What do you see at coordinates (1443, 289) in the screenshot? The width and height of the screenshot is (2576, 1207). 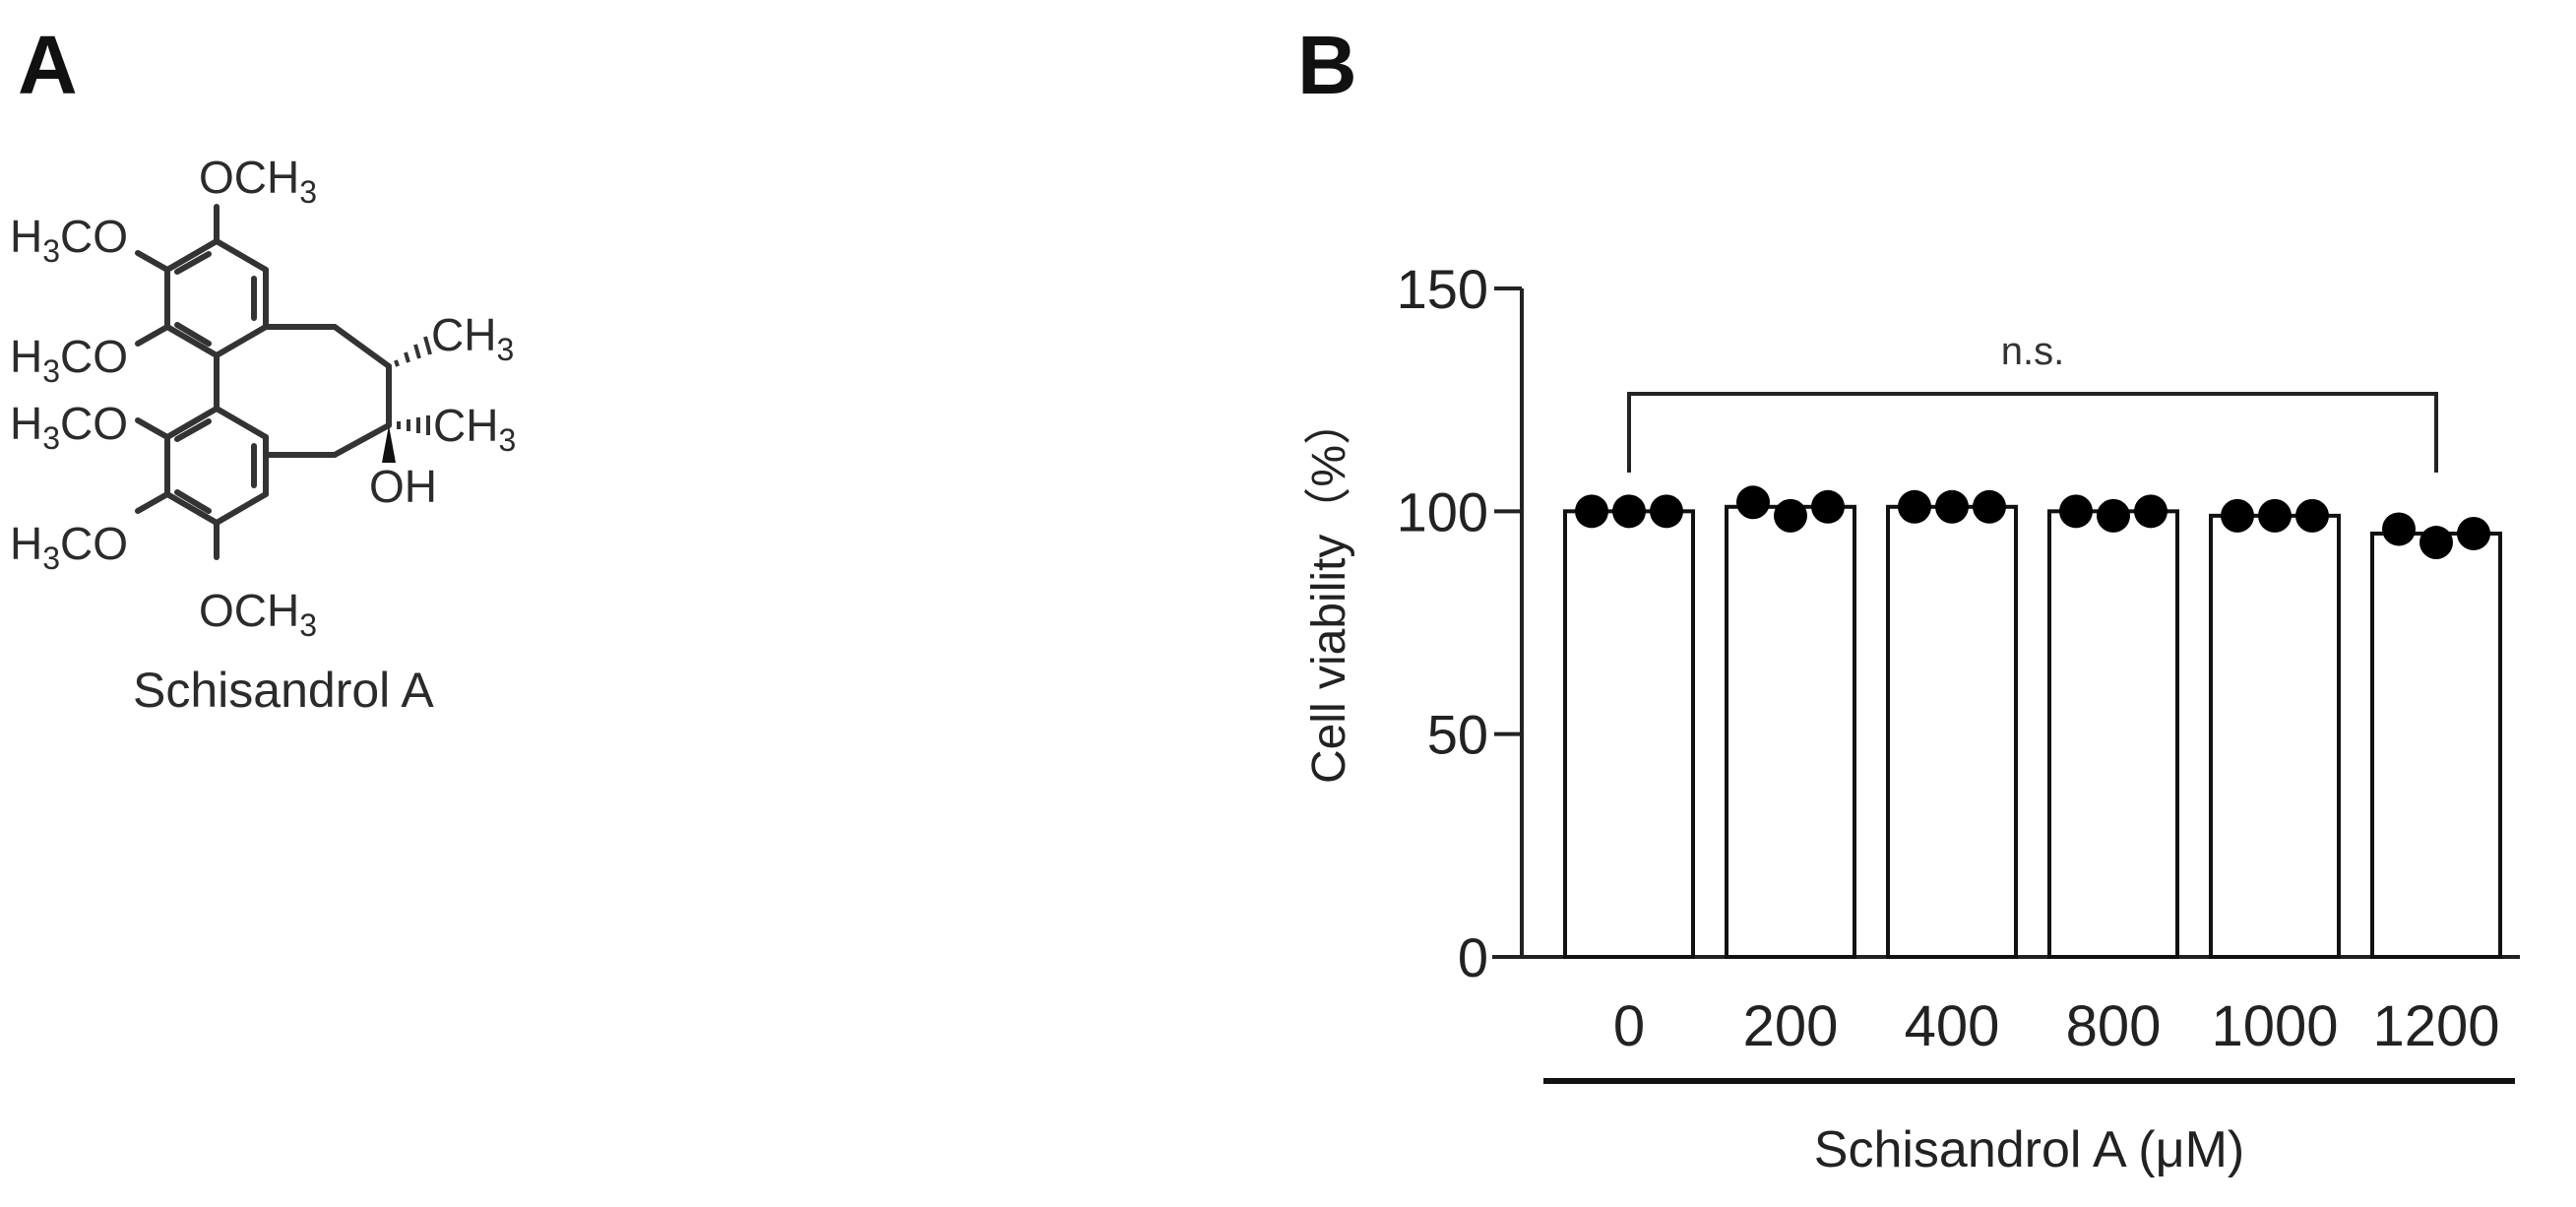 I see `y-tick-label: 150` at bounding box center [1443, 289].